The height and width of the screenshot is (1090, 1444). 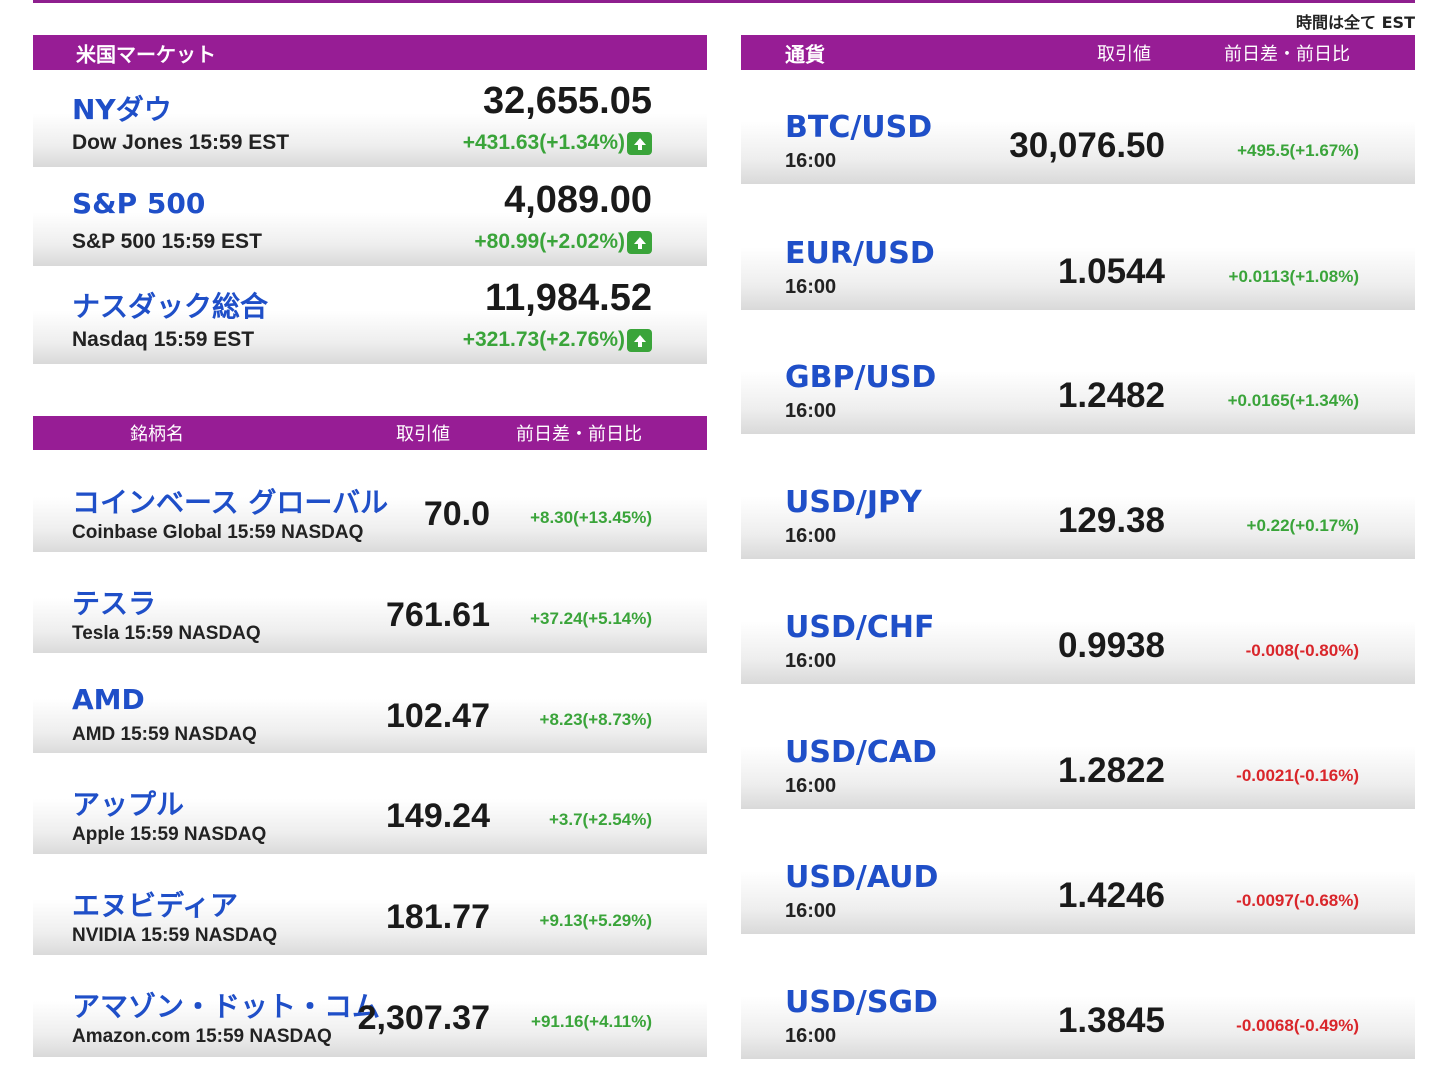 What do you see at coordinates (181, 142) in the screenshot?
I see `index-subtitle: Dow Jones 15:59 EST` at bounding box center [181, 142].